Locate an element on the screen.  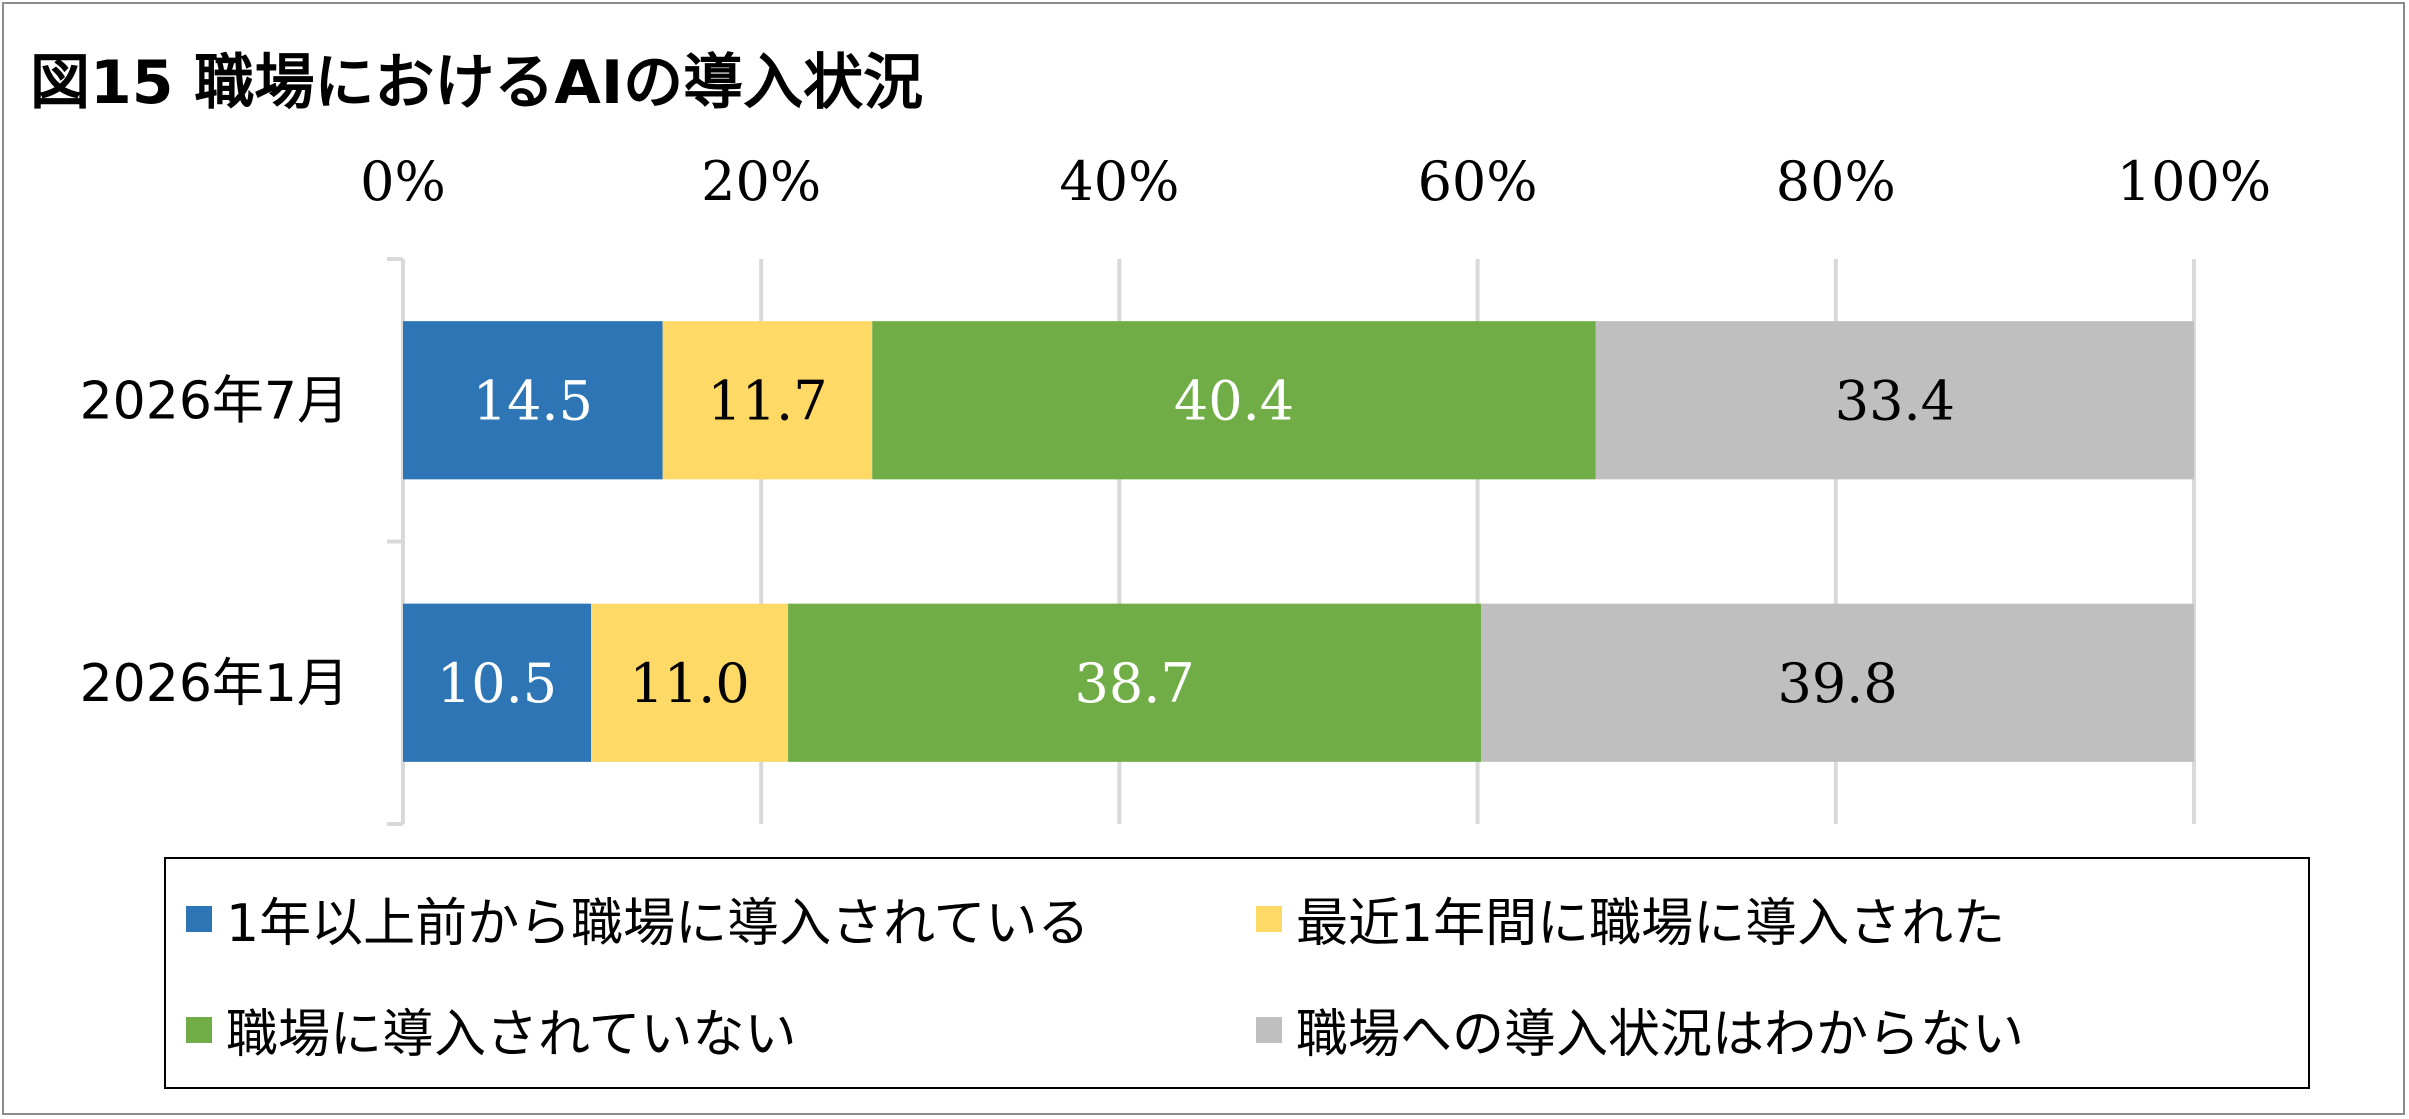
legend-label: 職場への導入状況はわからない is located at coordinates (1660, 1035).